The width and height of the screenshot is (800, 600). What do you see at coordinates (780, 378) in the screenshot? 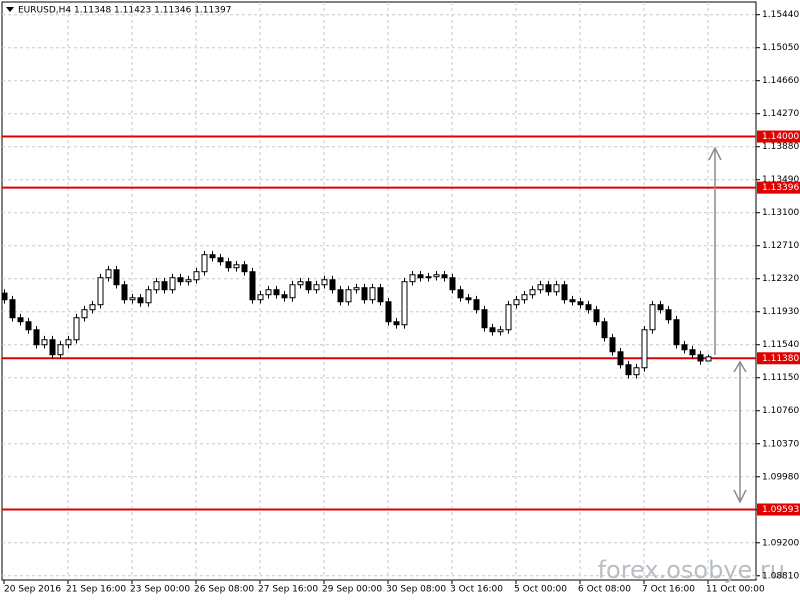
I see `y-tick-label: 1.11150` at bounding box center [780, 378].